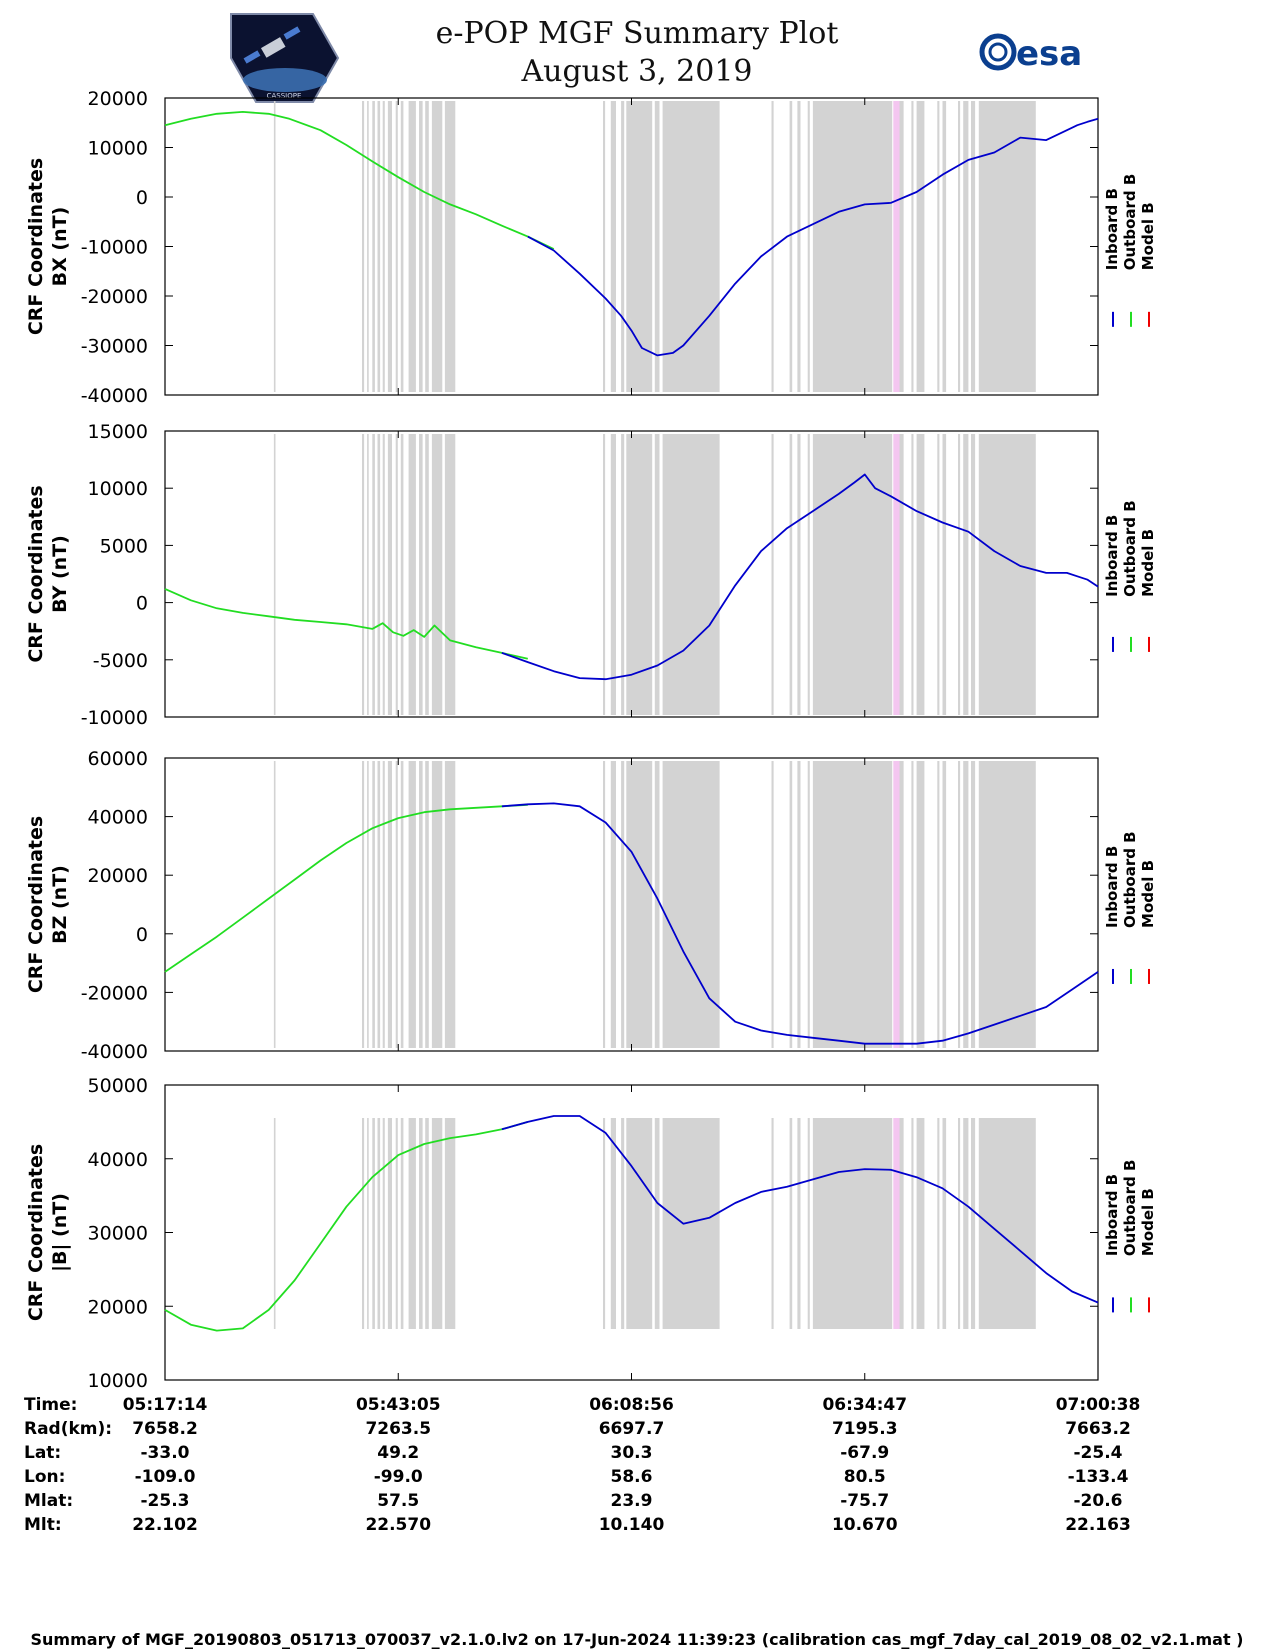  Describe the element at coordinates (398, 1405) in the screenshot. I see `info-cell: 05:43:05` at that location.